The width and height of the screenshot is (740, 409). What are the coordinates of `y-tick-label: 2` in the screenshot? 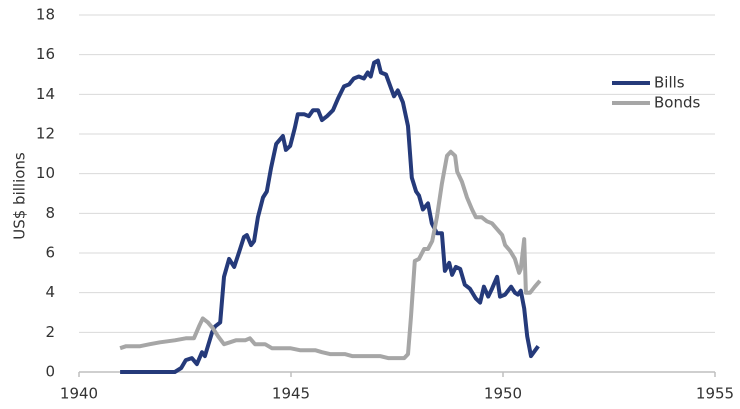 It's located at (50, 332).